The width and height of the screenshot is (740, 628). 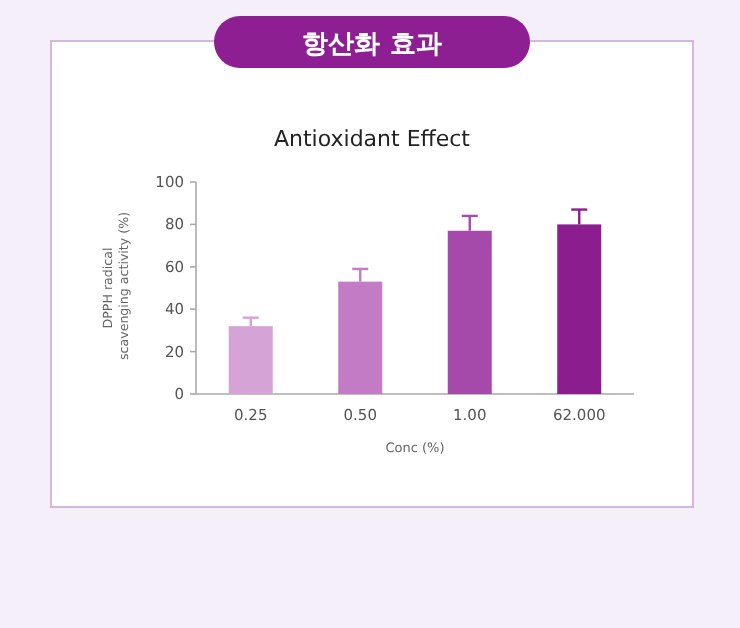 What do you see at coordinates (250, 360) in the screenshot?
I see `bar` at bounding box center [250, 360].